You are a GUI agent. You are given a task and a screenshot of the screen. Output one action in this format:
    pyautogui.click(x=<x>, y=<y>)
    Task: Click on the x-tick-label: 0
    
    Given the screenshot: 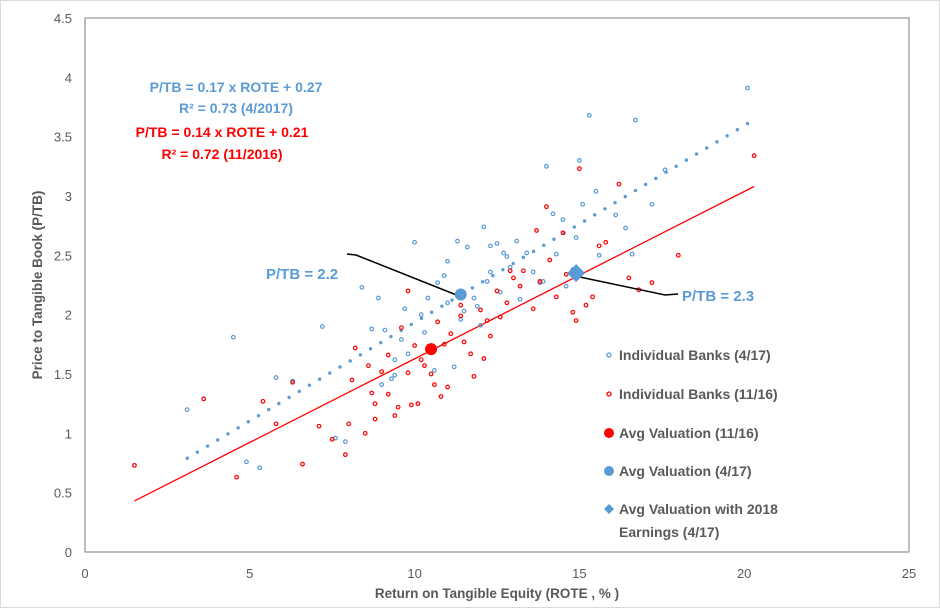 What is the action you would take?
    pyautogui.click(x=84, y=573)
    